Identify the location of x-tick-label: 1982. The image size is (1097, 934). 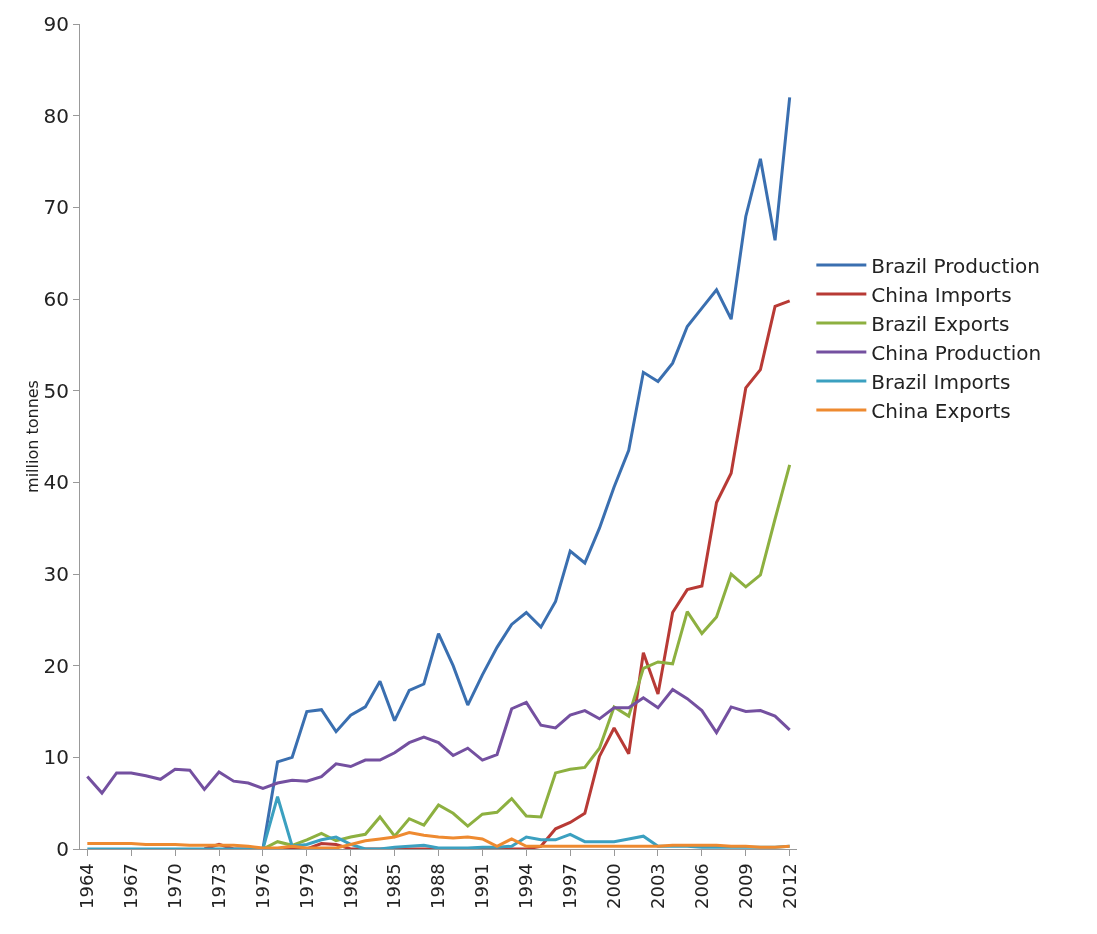
(350, 886).